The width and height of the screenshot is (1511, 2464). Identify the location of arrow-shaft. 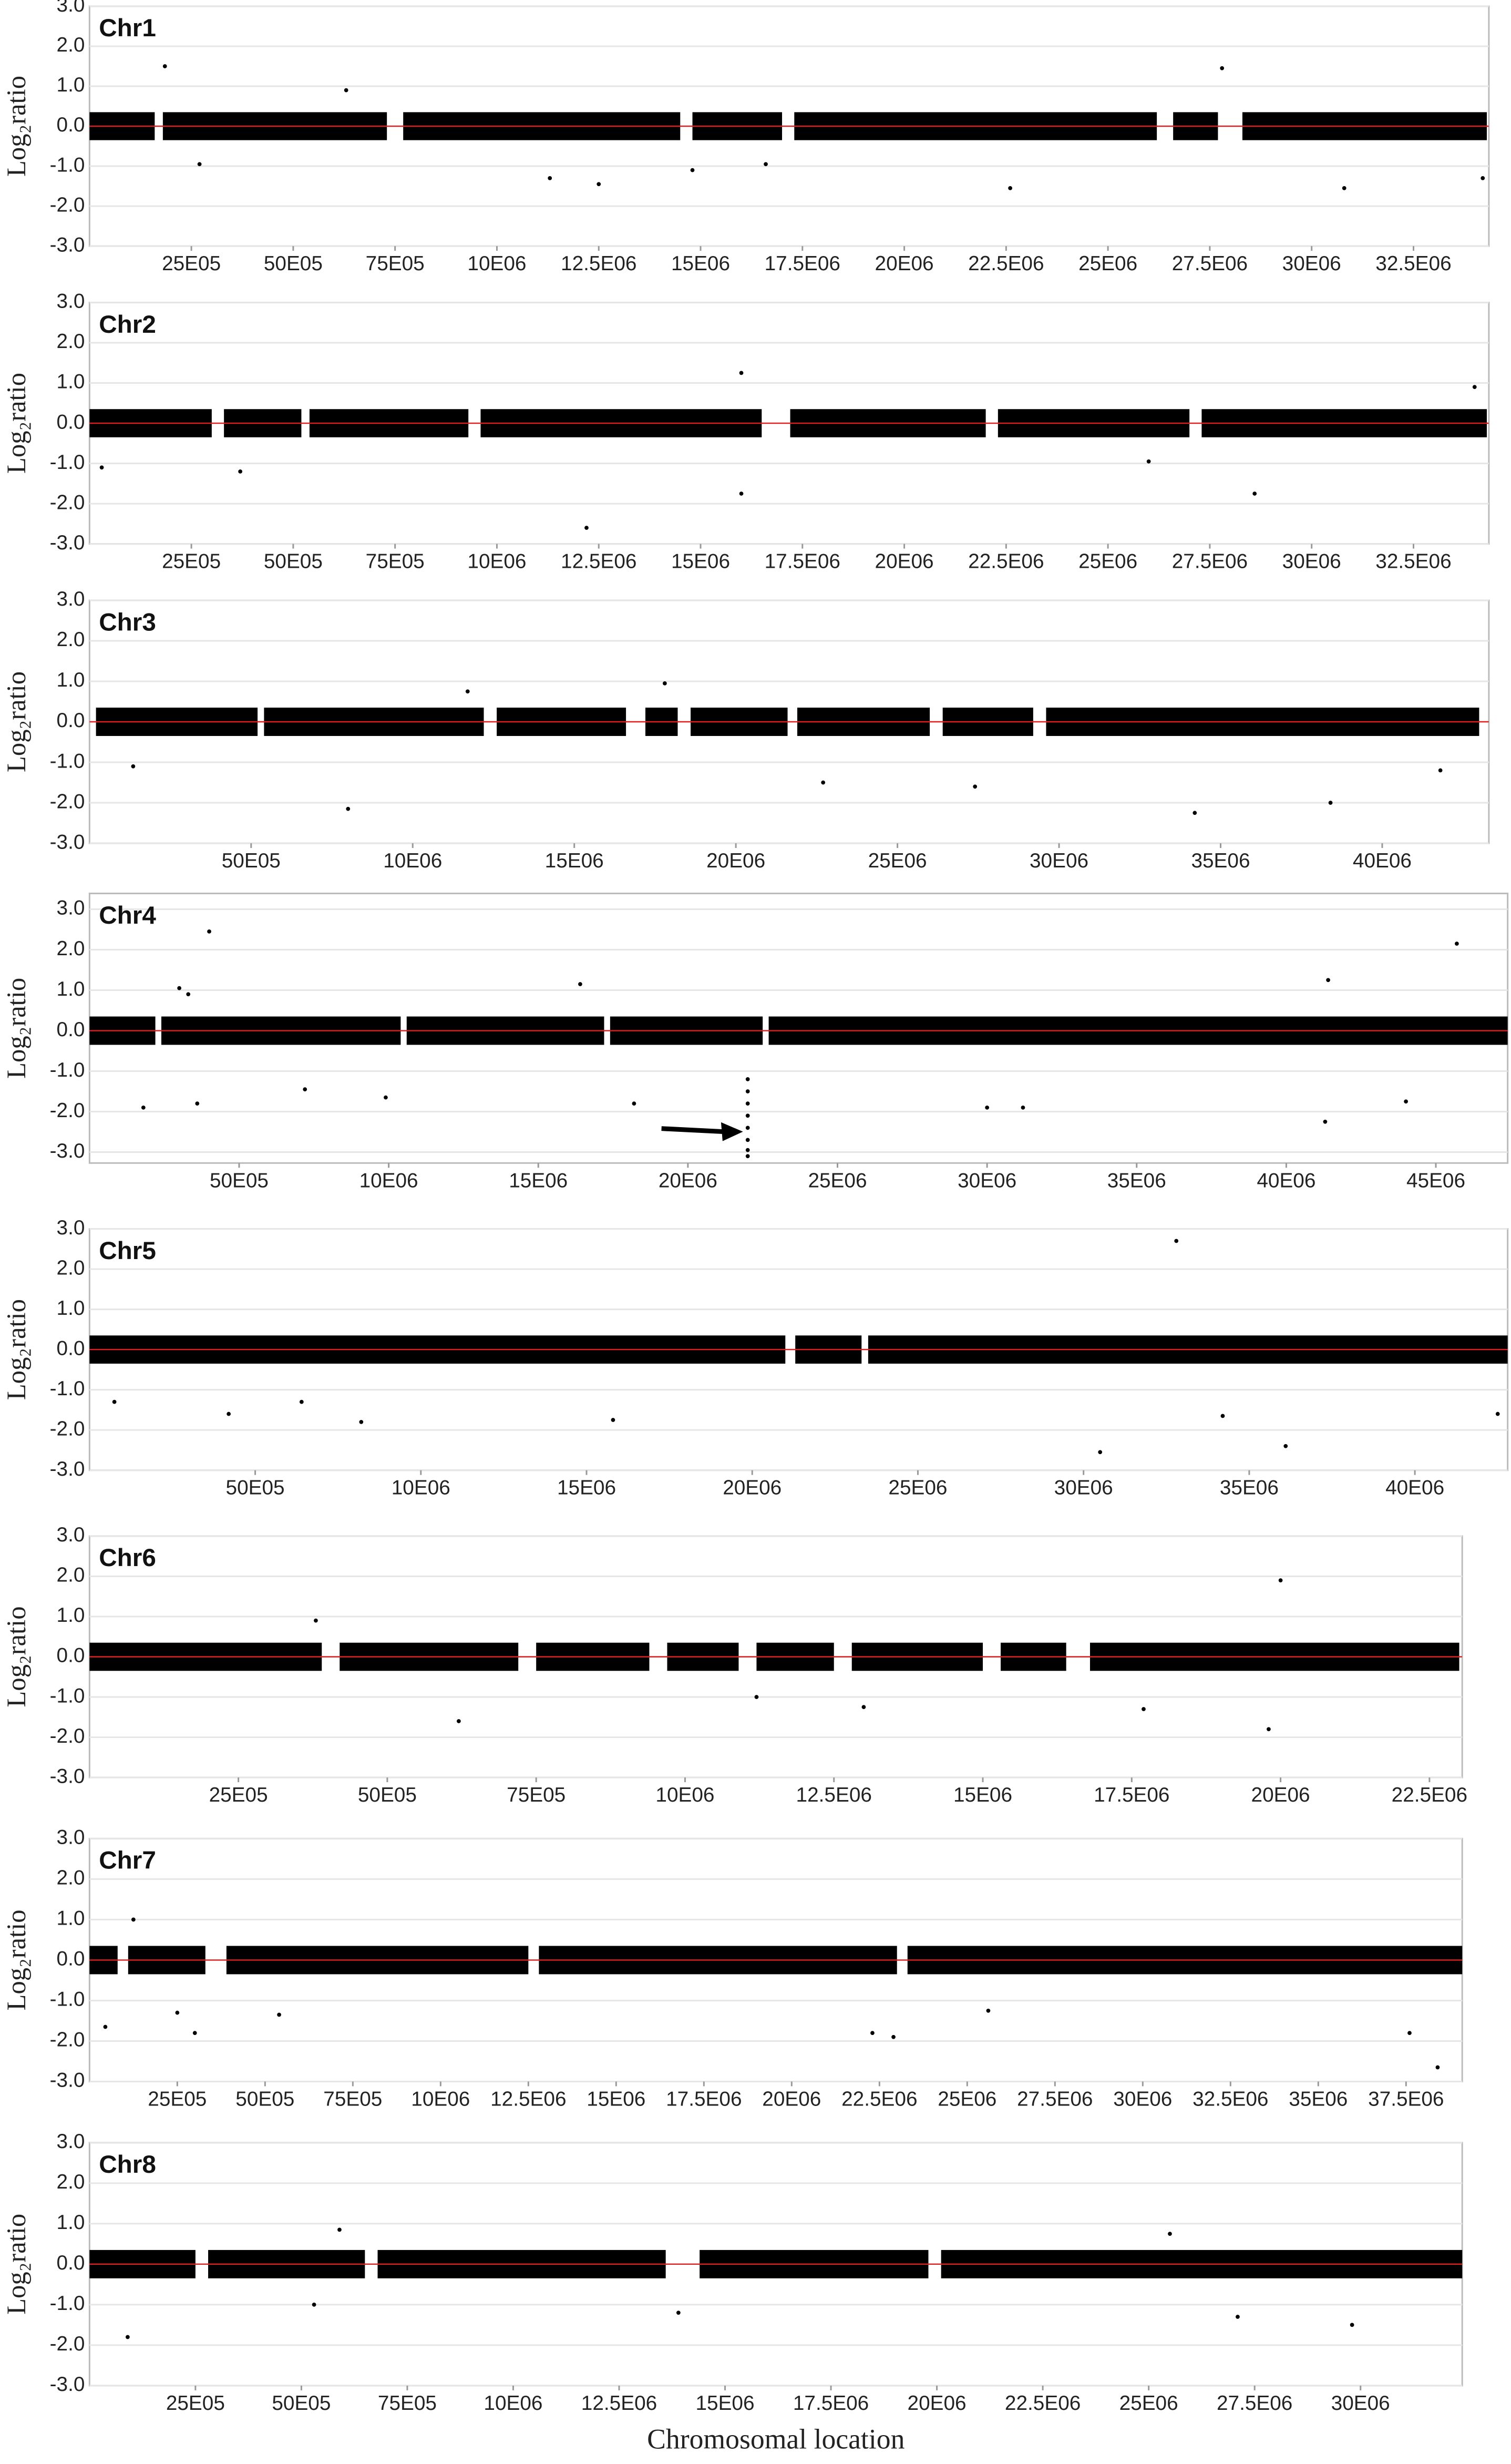
(693, 1130).